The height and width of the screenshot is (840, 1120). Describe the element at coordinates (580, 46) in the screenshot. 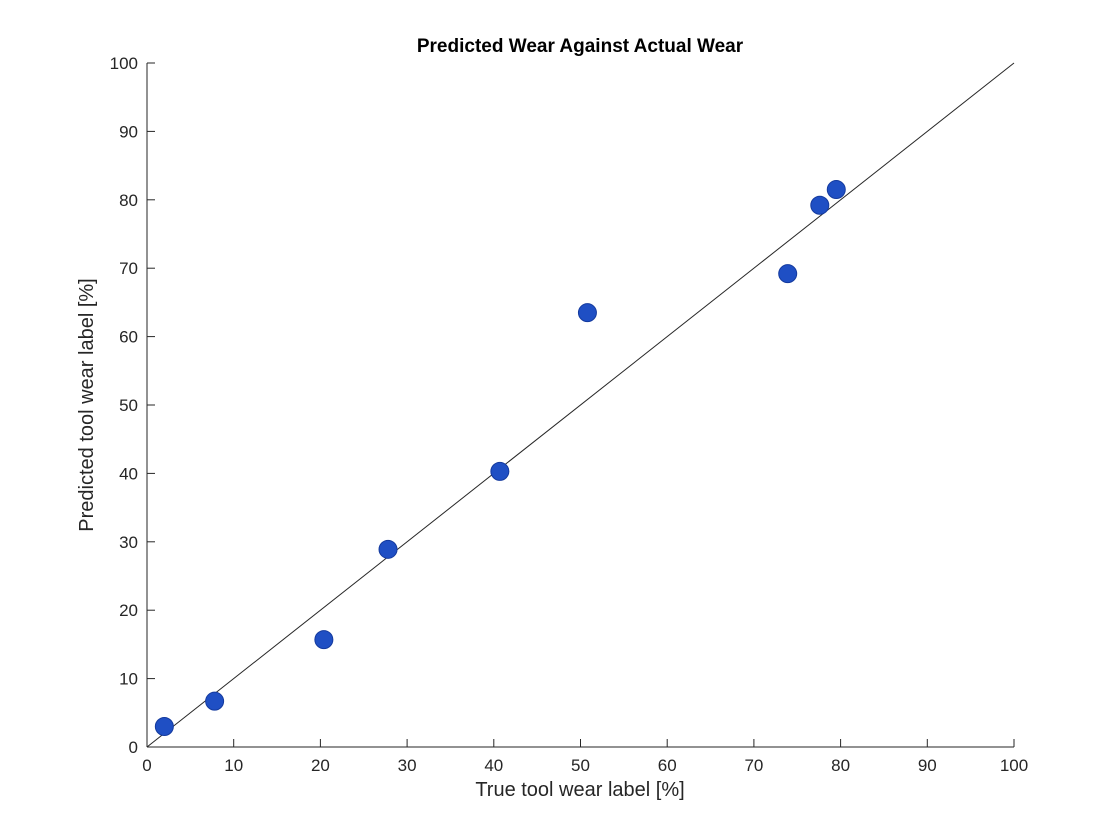

I see `chart-title: Predicted Wear Against Actual Wear` at that location.